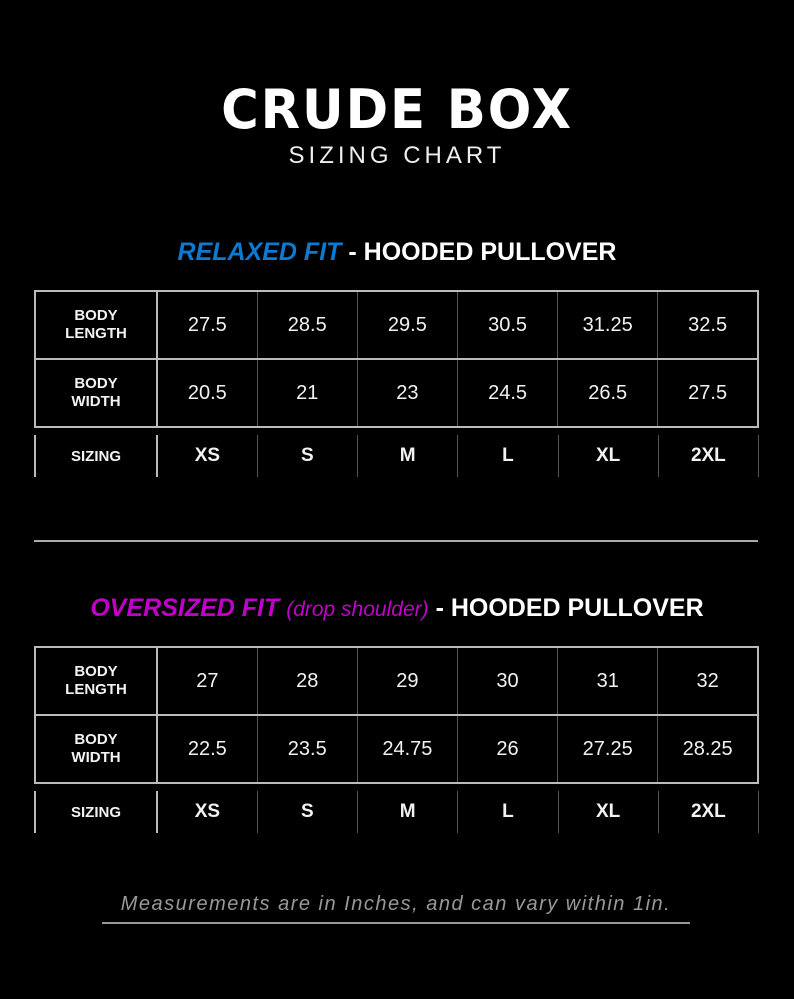 Image resolution: width=794 pixels, height=999 pixels. I want to click on measure-cell: 27, so click(207, 681).